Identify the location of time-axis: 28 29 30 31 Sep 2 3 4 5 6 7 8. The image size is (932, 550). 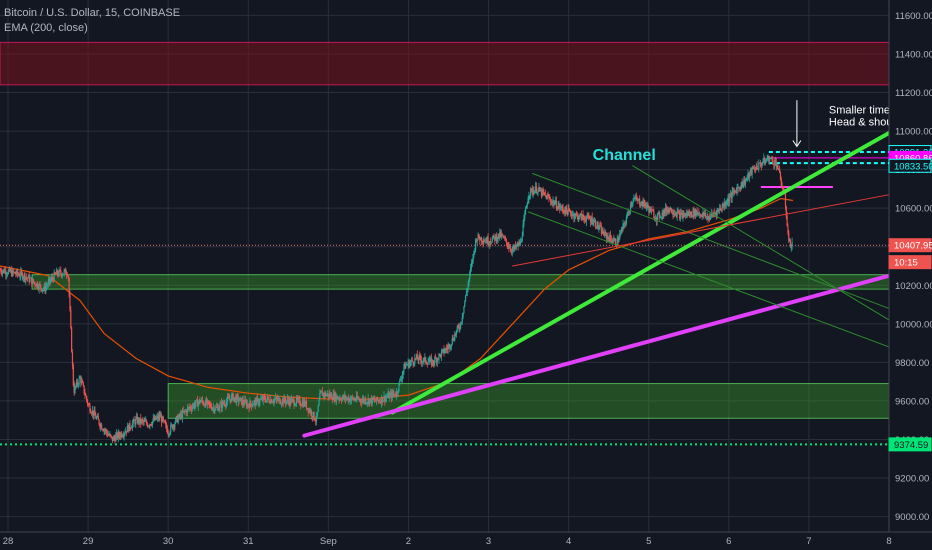
(466, 540).